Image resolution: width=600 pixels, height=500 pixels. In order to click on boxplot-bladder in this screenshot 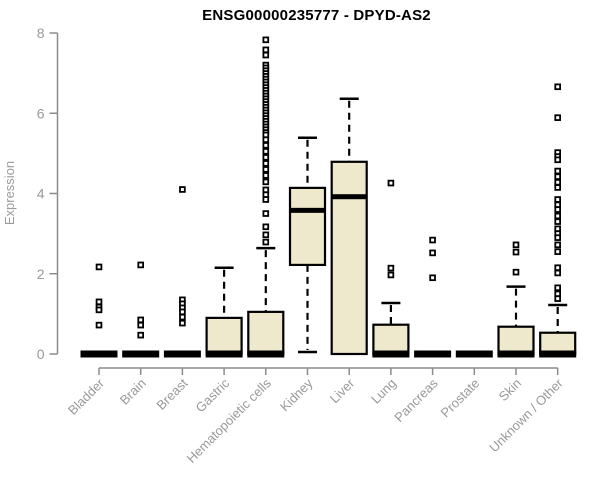, I will do `click(99, 310)`.